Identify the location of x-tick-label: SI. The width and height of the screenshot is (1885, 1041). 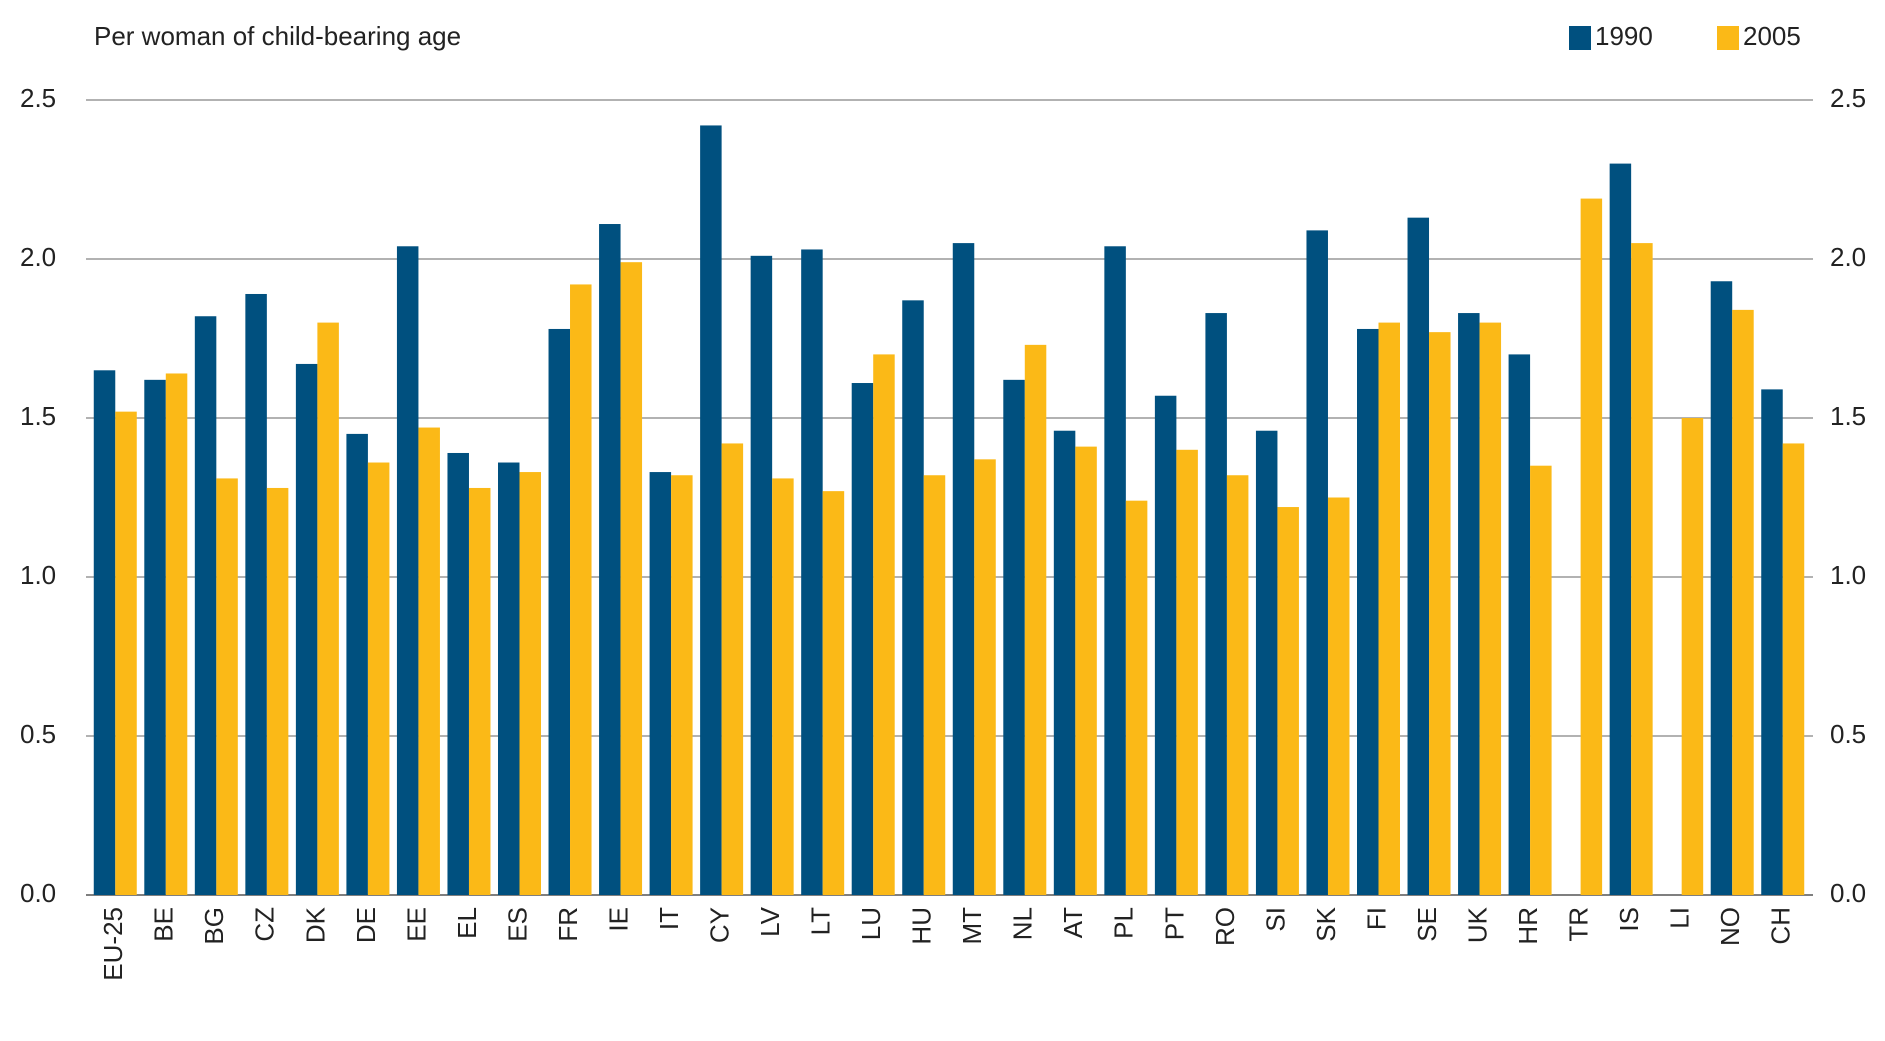
(1275, 919).